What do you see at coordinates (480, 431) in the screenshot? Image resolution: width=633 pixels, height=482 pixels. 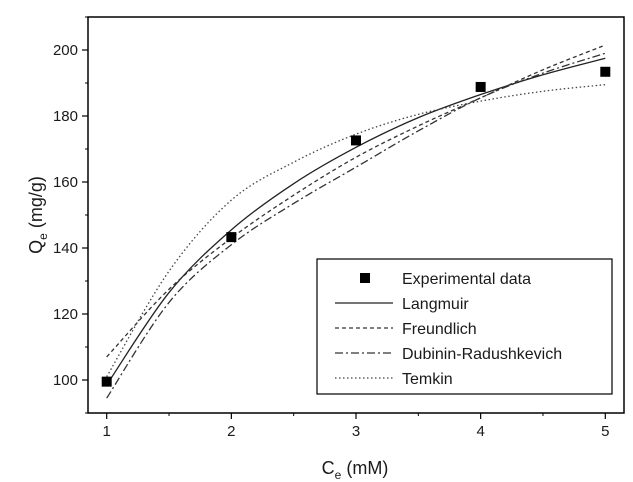 I see `x-tick-label: 4` at bounding box center [480, 431].